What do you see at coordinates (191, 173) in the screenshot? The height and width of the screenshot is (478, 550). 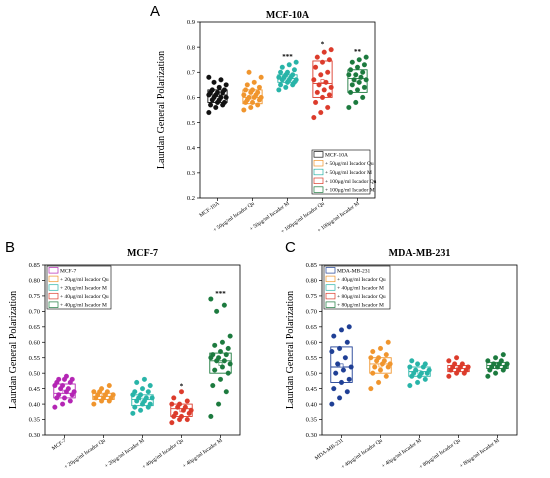 I see `y-tick-label: 0.3` at bounding box center [191, 173].